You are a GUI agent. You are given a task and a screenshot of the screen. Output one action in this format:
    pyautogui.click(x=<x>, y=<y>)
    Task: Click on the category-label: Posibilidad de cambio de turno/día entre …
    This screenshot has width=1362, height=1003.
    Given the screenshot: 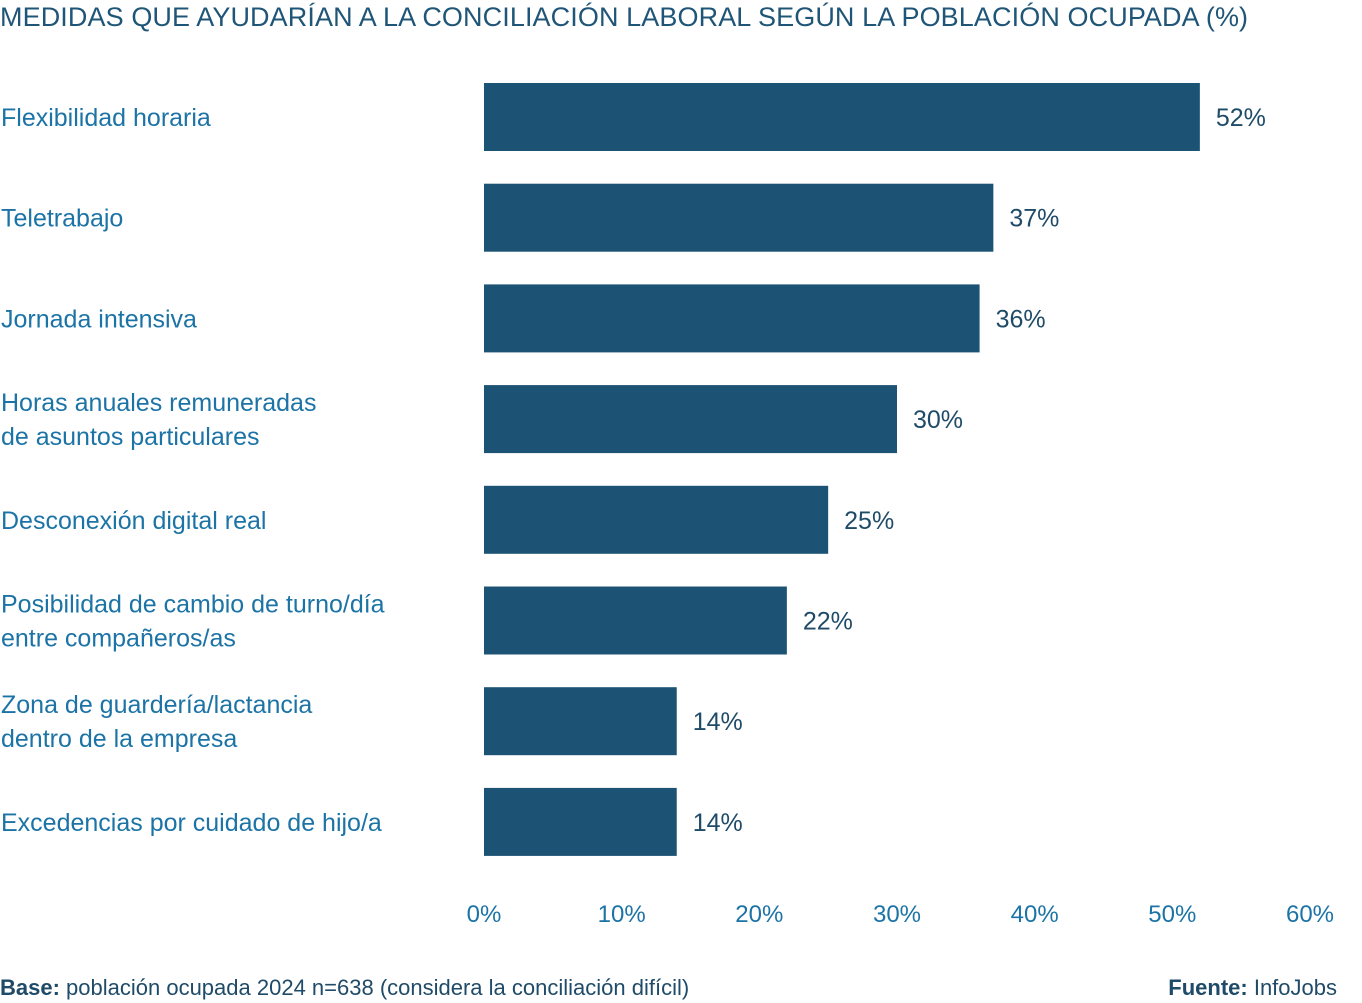 What is the action you would take?
    pyautogui.click(x=193, y=622)
    